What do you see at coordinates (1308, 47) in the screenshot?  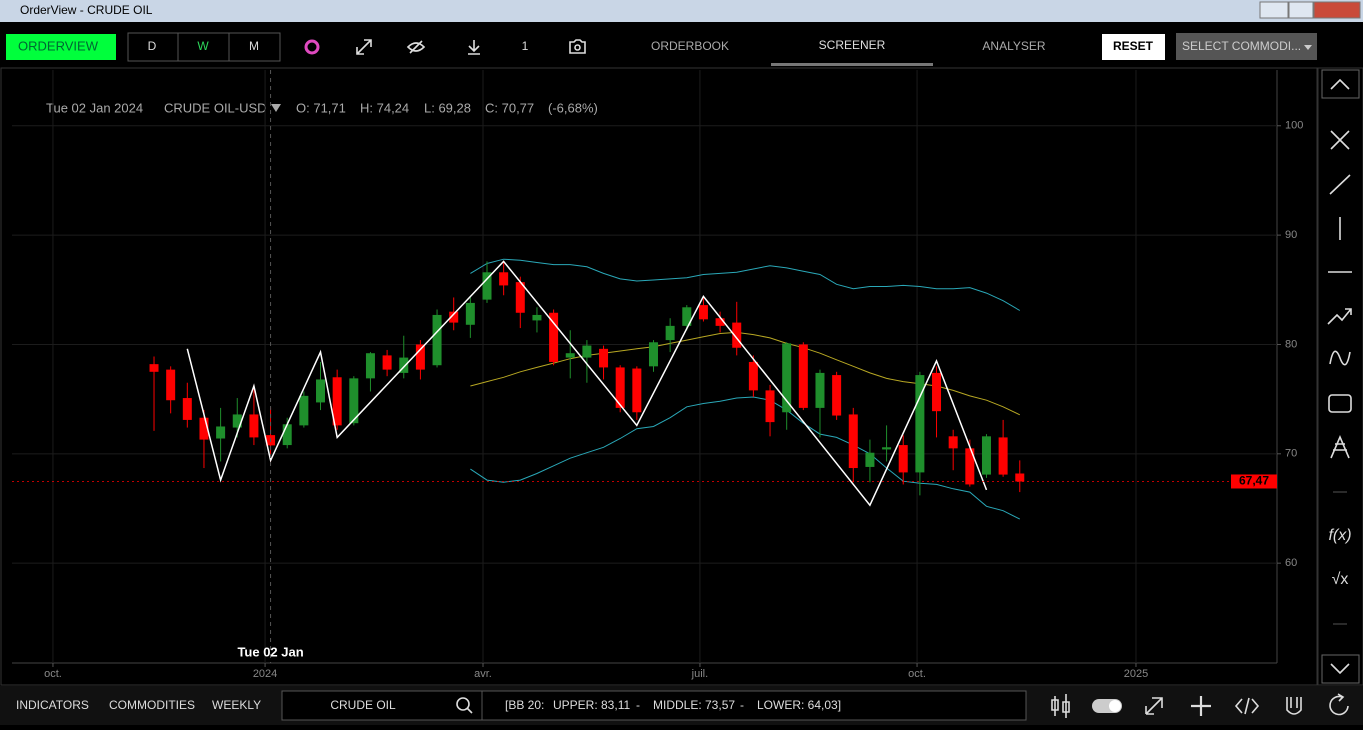 I see `dropdown-arrow` at bounding box center [1308, 47].